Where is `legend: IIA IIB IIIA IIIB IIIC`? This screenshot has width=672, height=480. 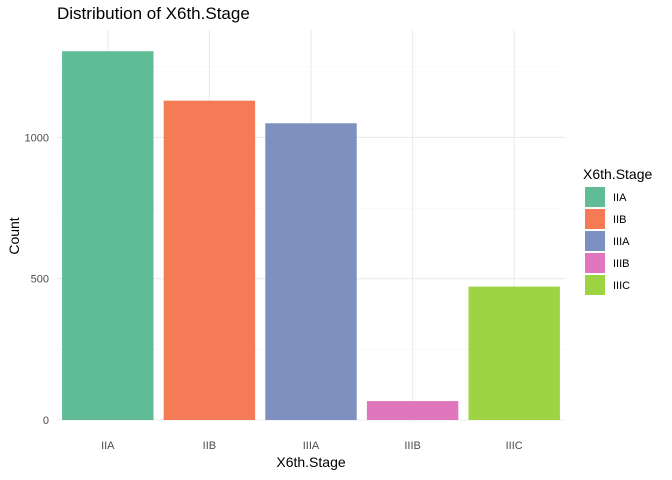
legend: IIA IIB IIIA IIIB IIIC is located at coordinates (607, 241).